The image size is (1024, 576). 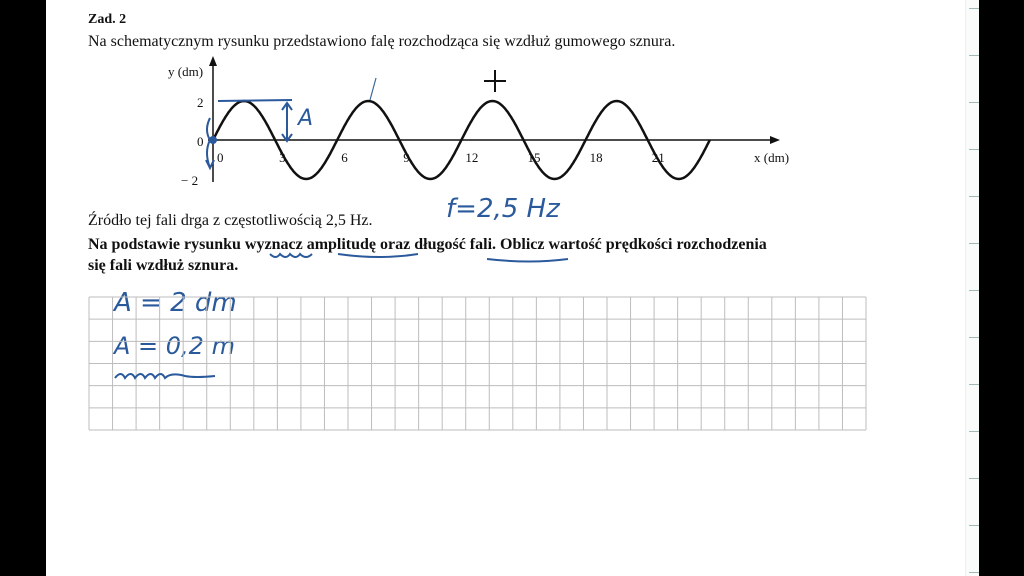 What do you see at coordinates (503, 209) in the screenshot?
I see `handwritten-frequency: f=2,5 Hz` at bounding box center [503, 209].